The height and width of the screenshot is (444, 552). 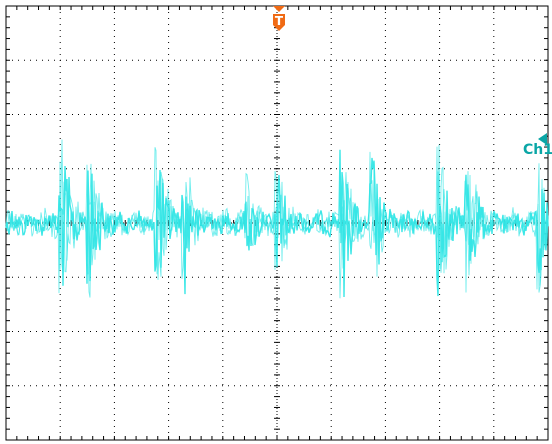 I want to click on trigger-label: T, so click(x=279, y=21).